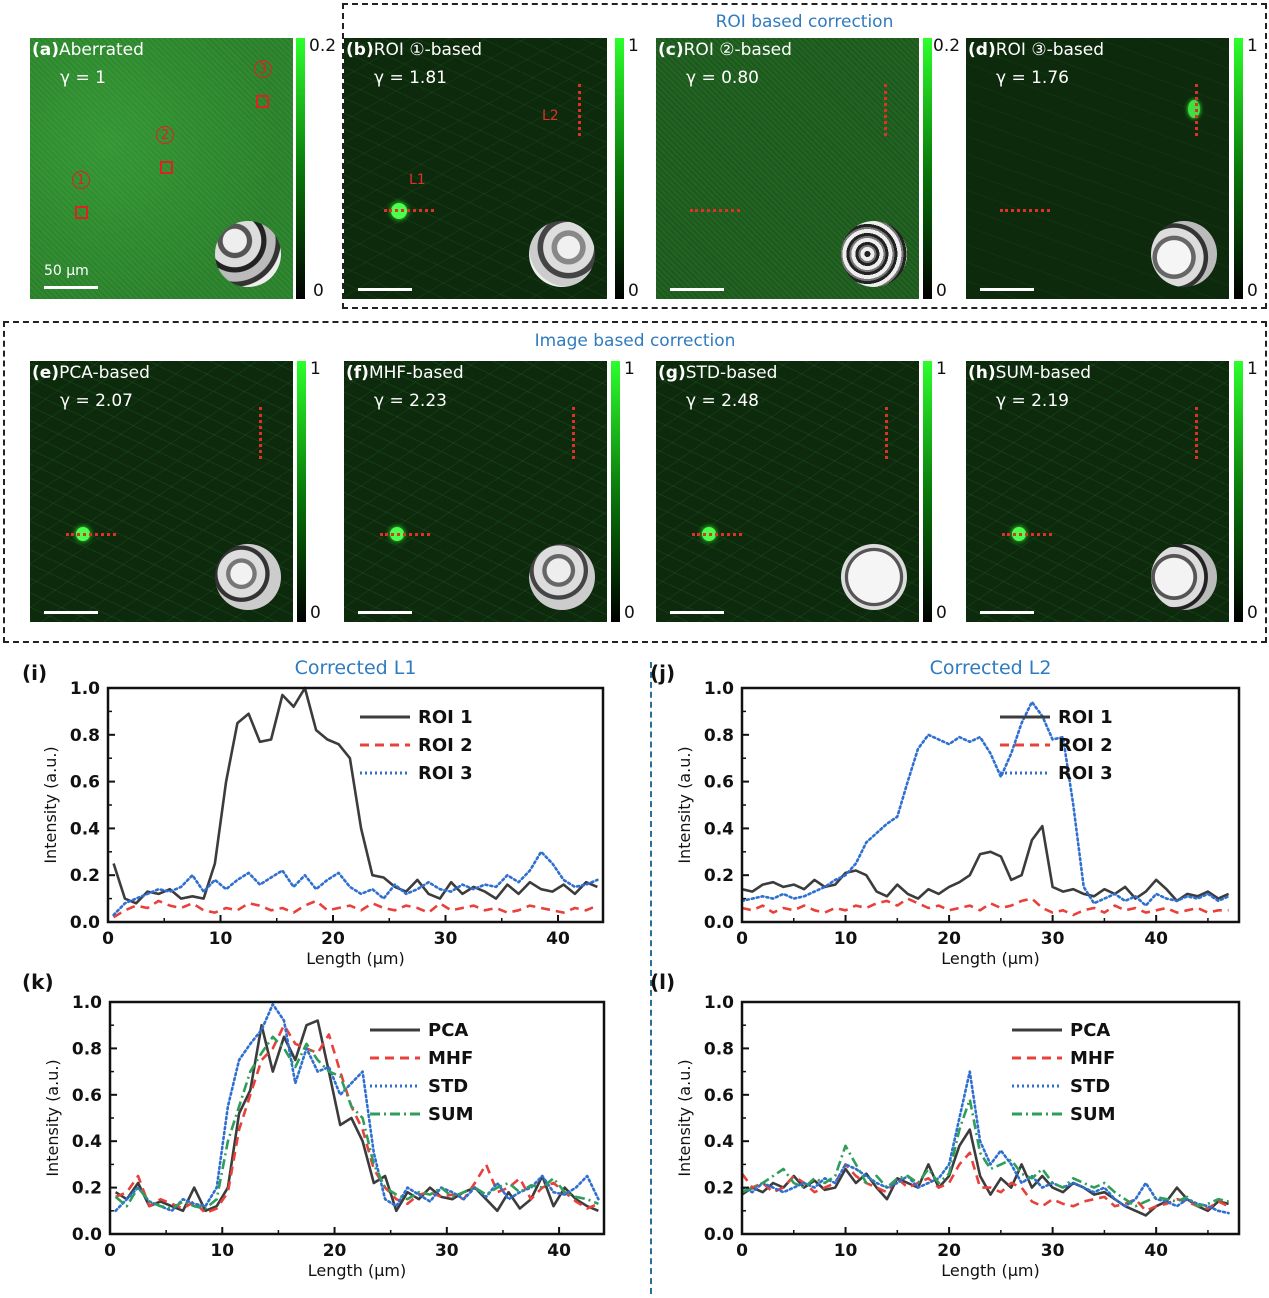 The height and width of the screenshot is (1298, 1269). What do you see at coordinates (629, 369) in the screenshot?
I see `colorbar-f-max: 1` at bounding box center [629, 369].